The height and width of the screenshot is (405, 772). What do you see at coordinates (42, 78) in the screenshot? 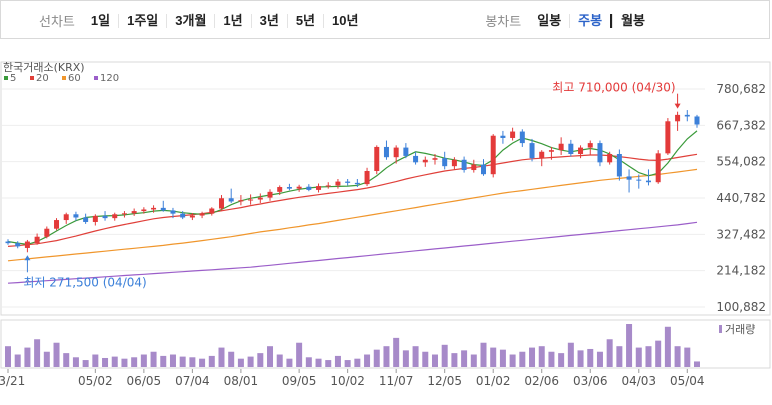
I see `legend-label: 20` at bounding box center [42, 78].